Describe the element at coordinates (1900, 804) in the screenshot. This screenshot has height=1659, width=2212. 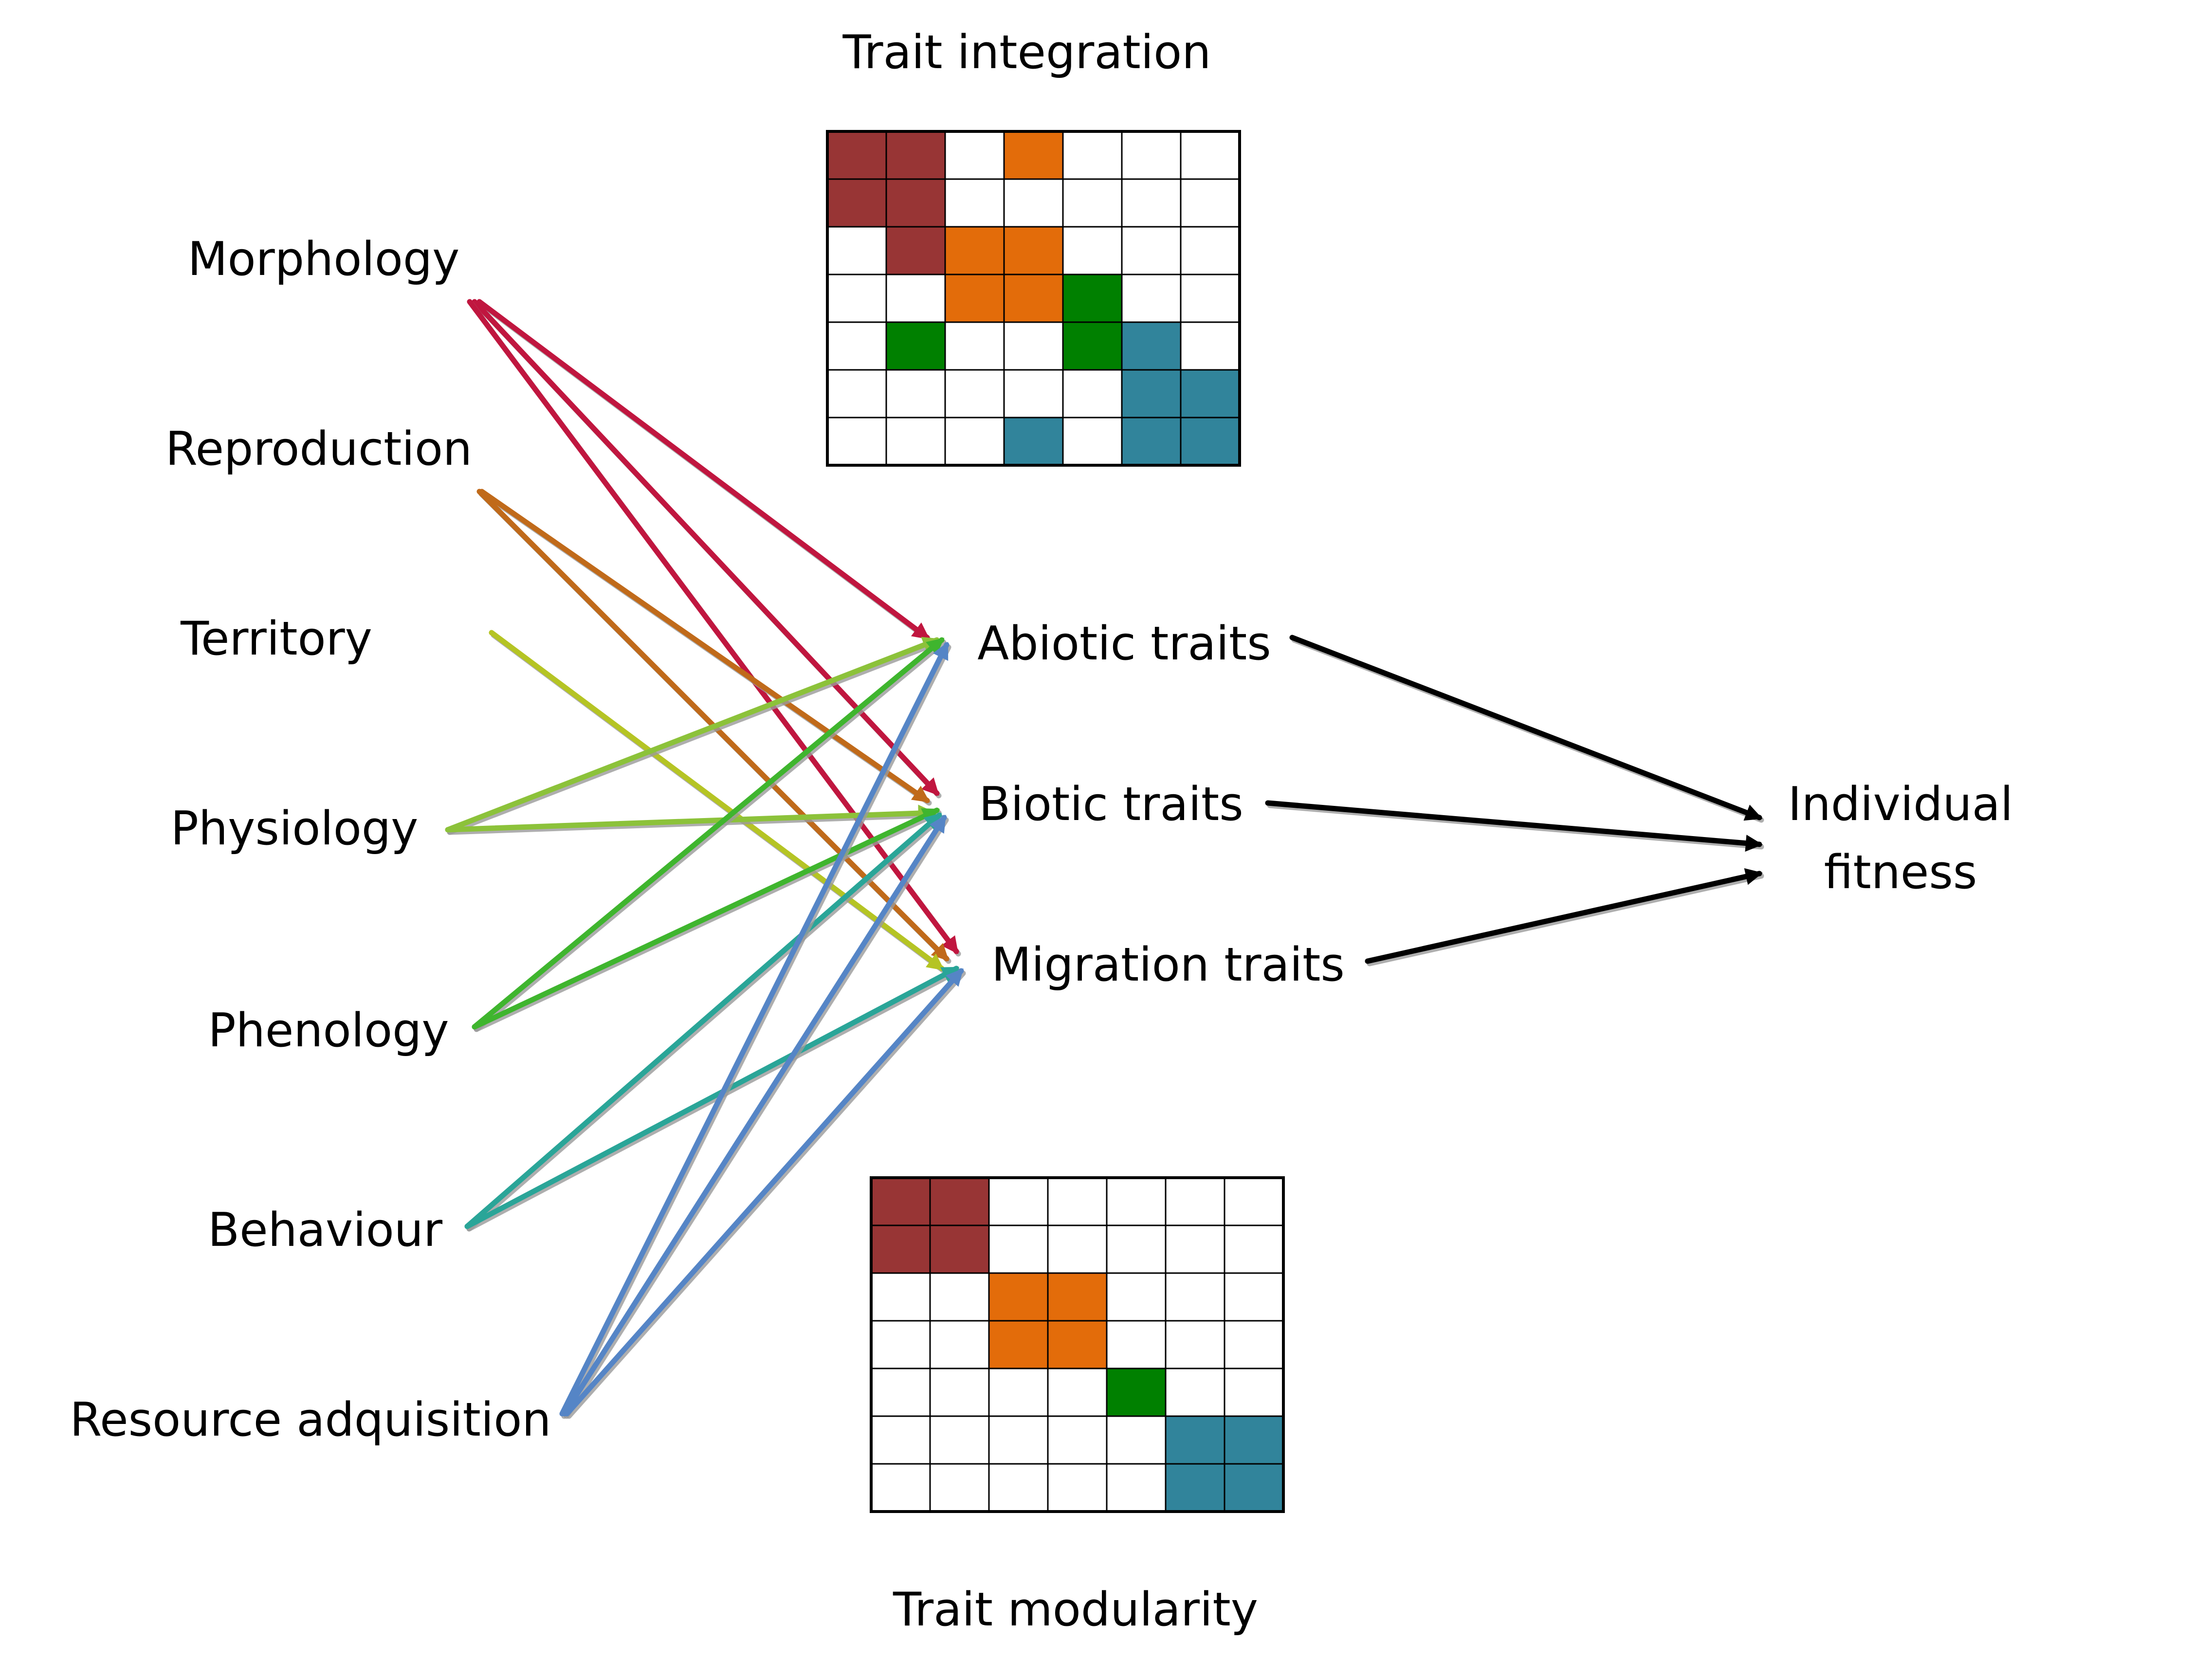
I see `individual-fitness-label-line1: Individual` at that location.